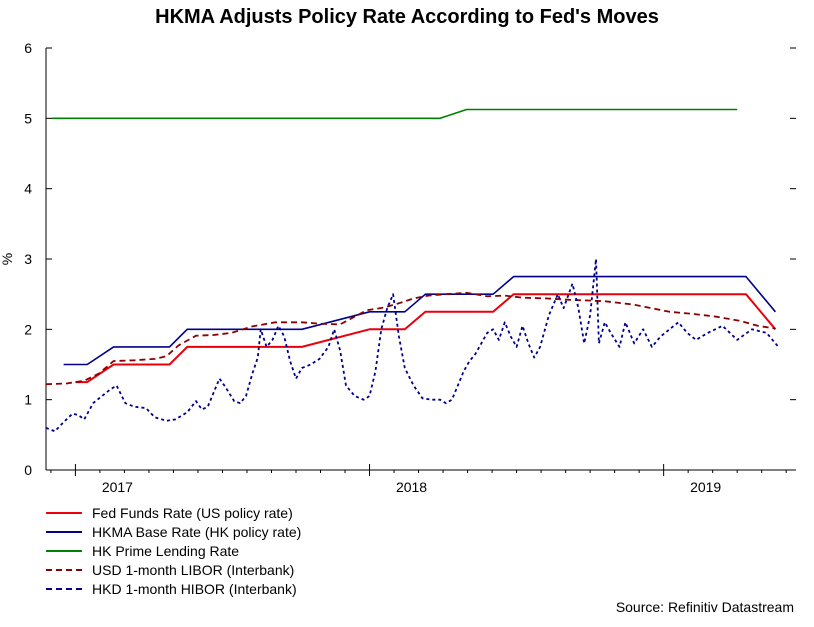 This screenshot has width=814, height=627. Describe the element at coordinates (411, 487) in the screenshot. I see `x-tick-label: 2018` at that location.